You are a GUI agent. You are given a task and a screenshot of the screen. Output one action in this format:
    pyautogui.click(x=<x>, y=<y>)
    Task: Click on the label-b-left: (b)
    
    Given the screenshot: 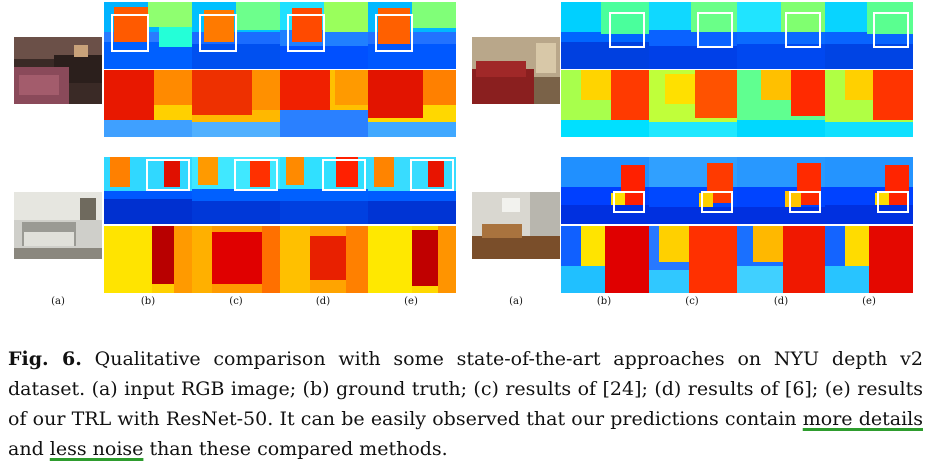 What is the action you would take?
    pyautogui.click(x=148, y=301)
    